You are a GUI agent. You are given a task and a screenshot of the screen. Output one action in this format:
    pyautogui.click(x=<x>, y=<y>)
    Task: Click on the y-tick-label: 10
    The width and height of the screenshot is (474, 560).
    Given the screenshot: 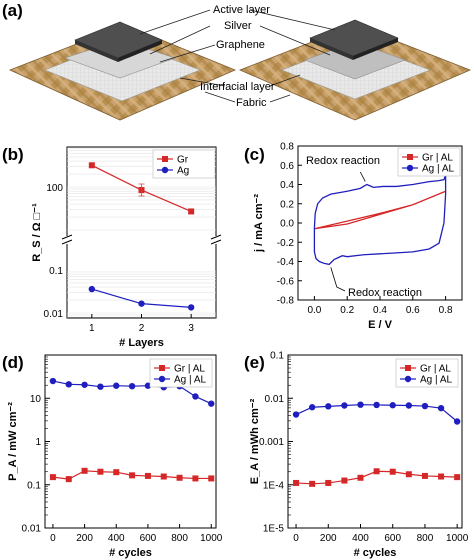 What is the action you would take?
    pyautogui.click(x=36, y=399)
    